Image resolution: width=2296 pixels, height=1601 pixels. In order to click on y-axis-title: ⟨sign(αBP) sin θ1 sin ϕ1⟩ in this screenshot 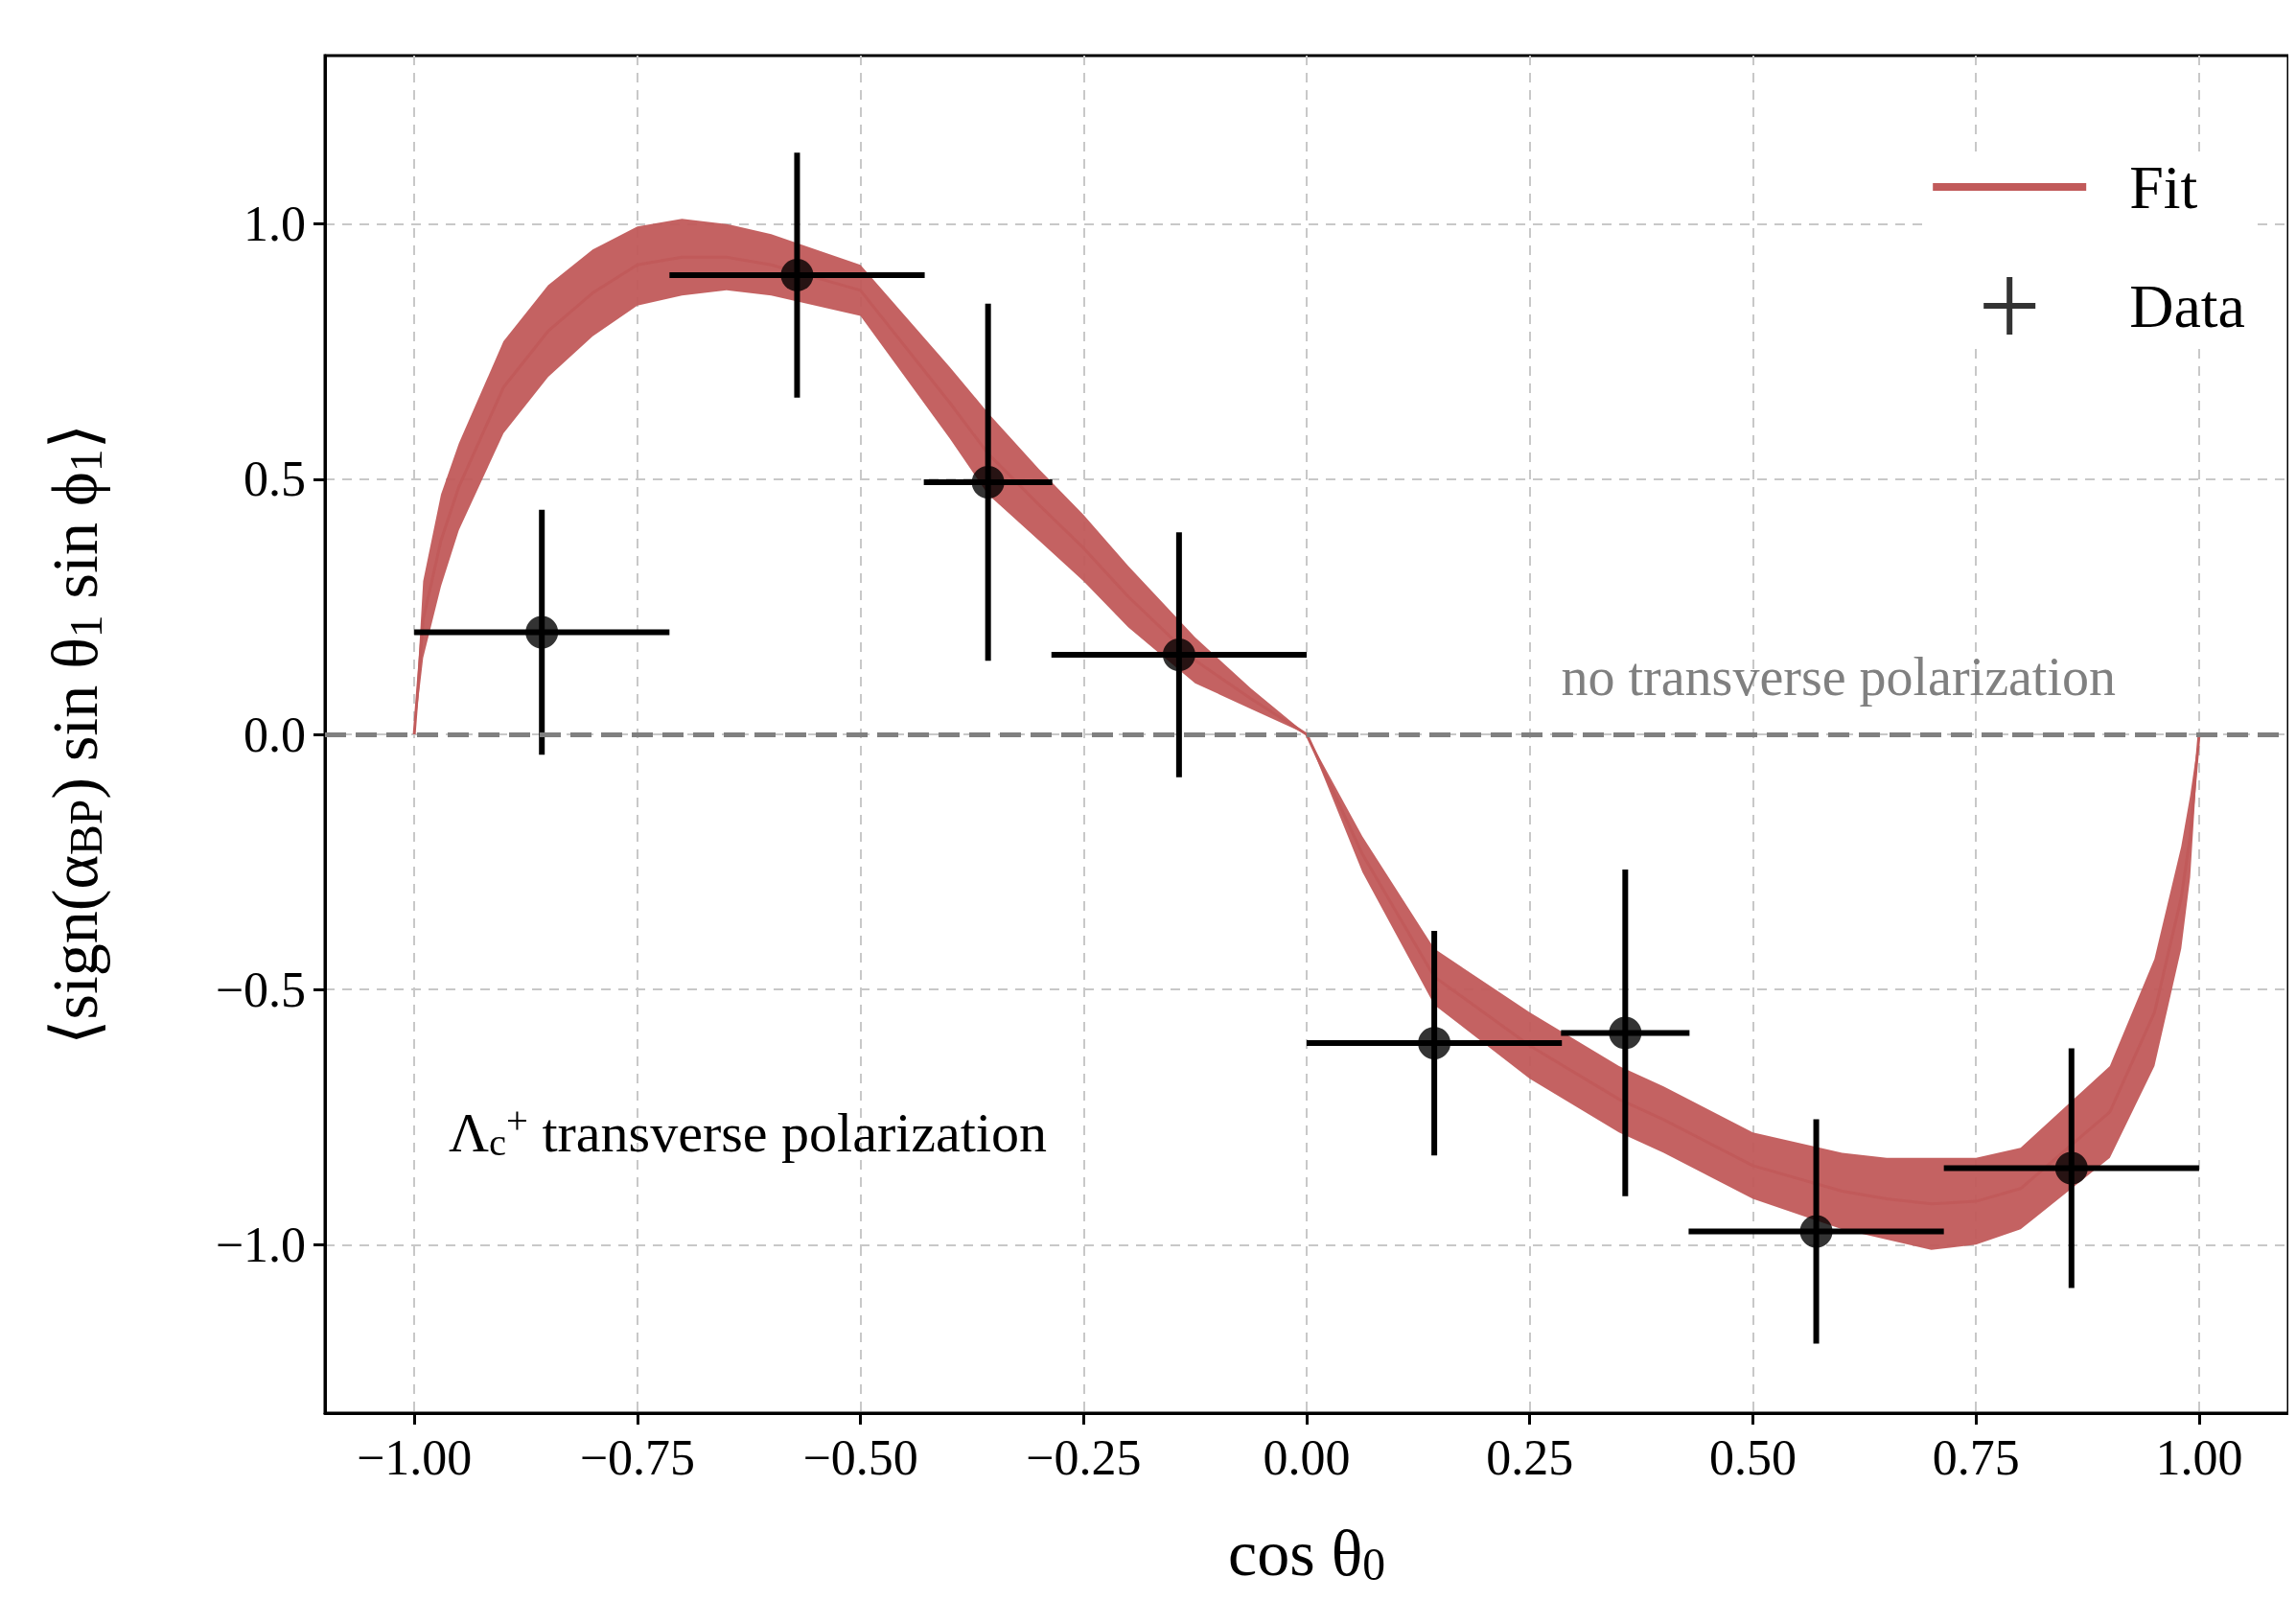, I will do `click(75, 735)`.